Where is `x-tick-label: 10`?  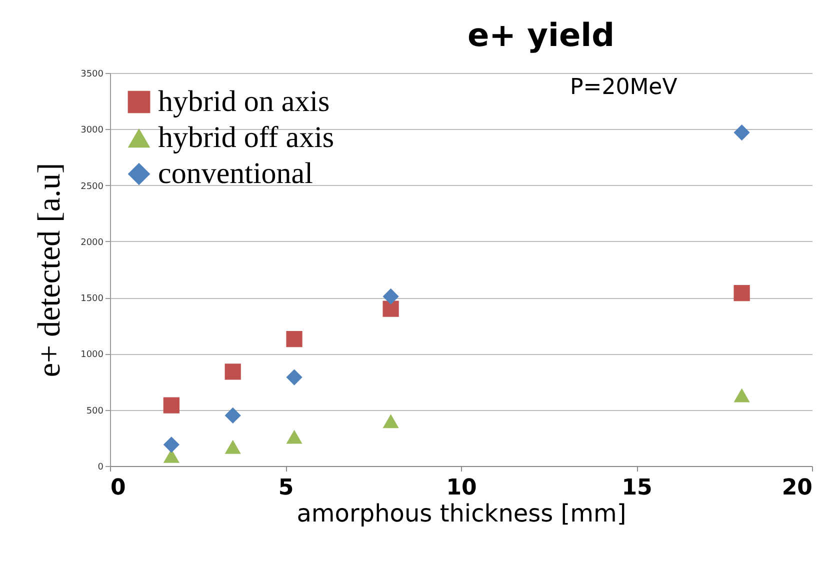
x-tick-label: 10 is located at coordinates (461, 488).